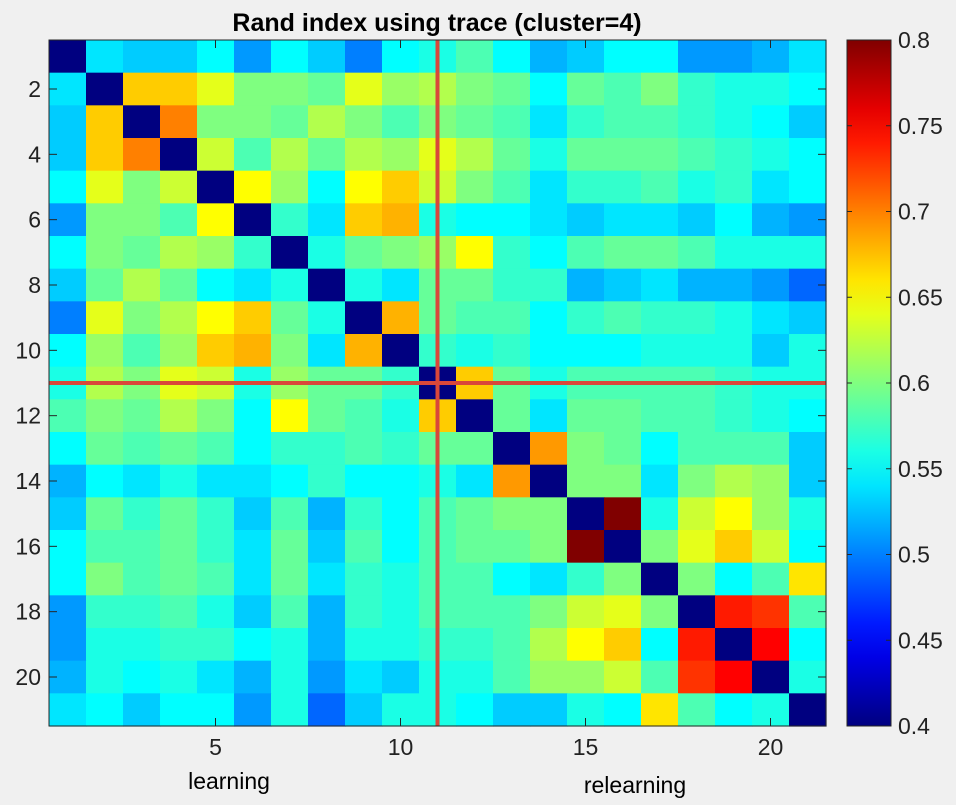  I want to click on y-tick-label: 12, so click(28, 416).